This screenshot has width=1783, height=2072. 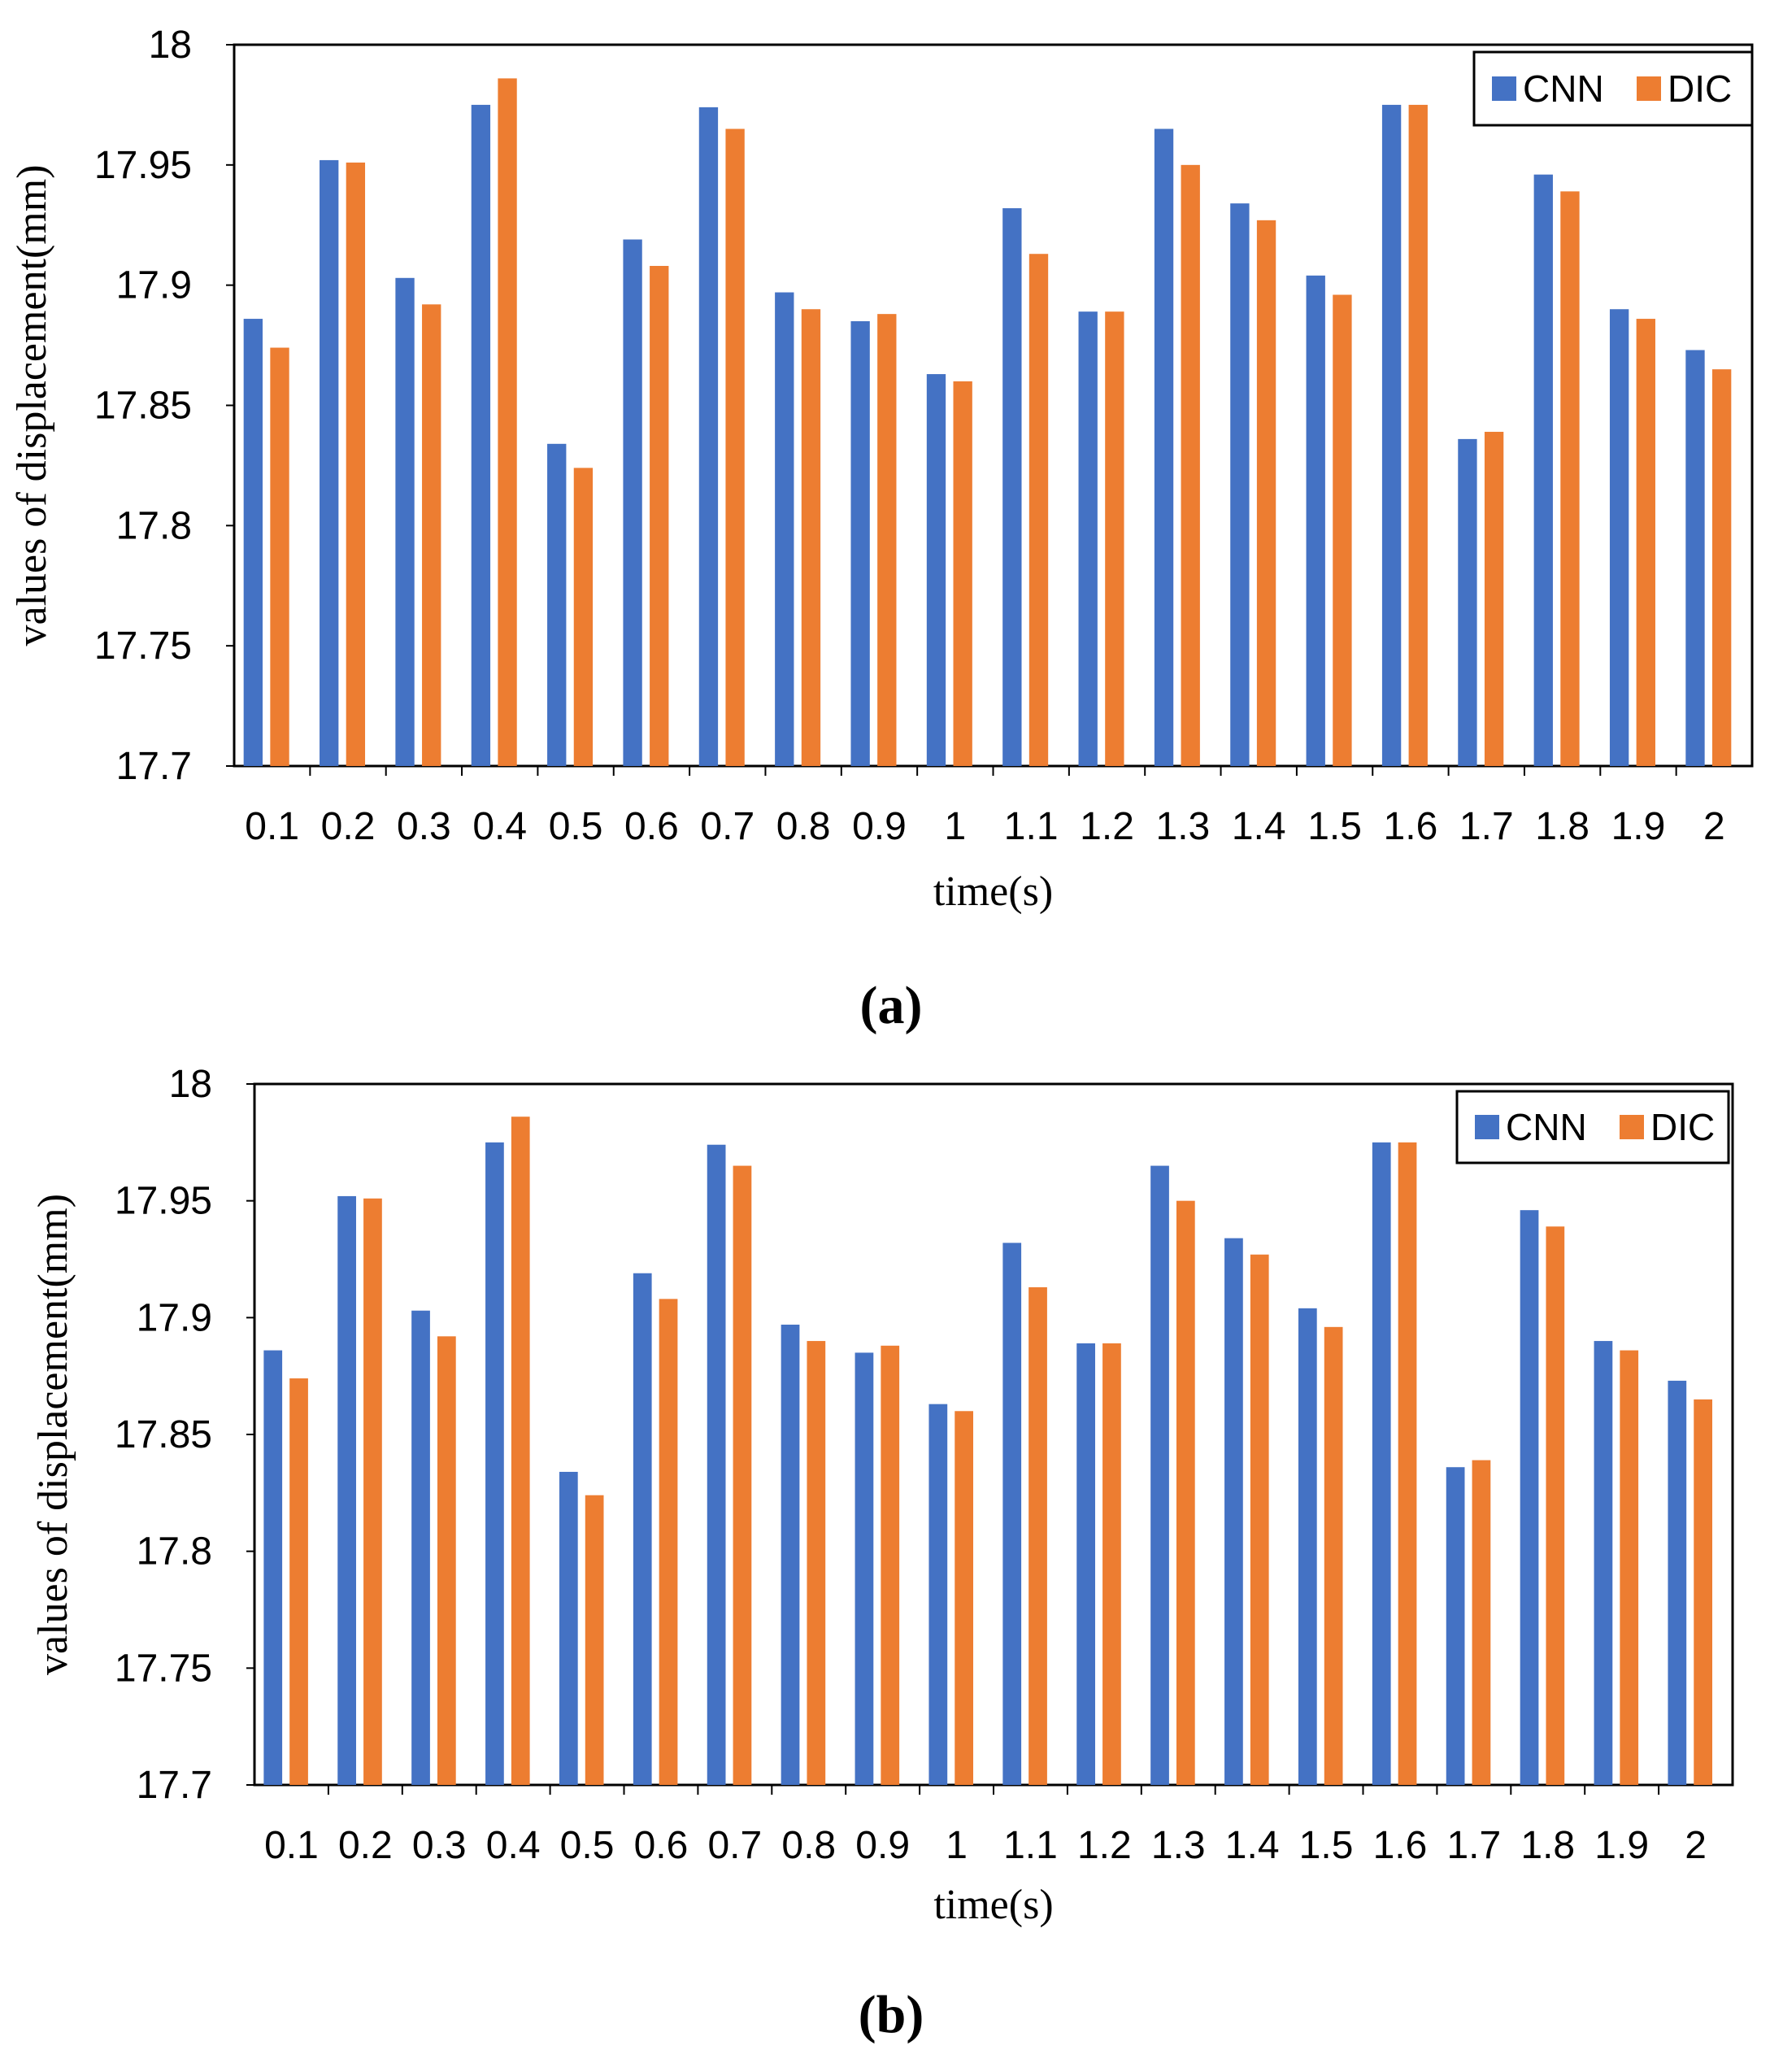 I want to click on x-axis-title: time(s), so click(x=993, y=892).